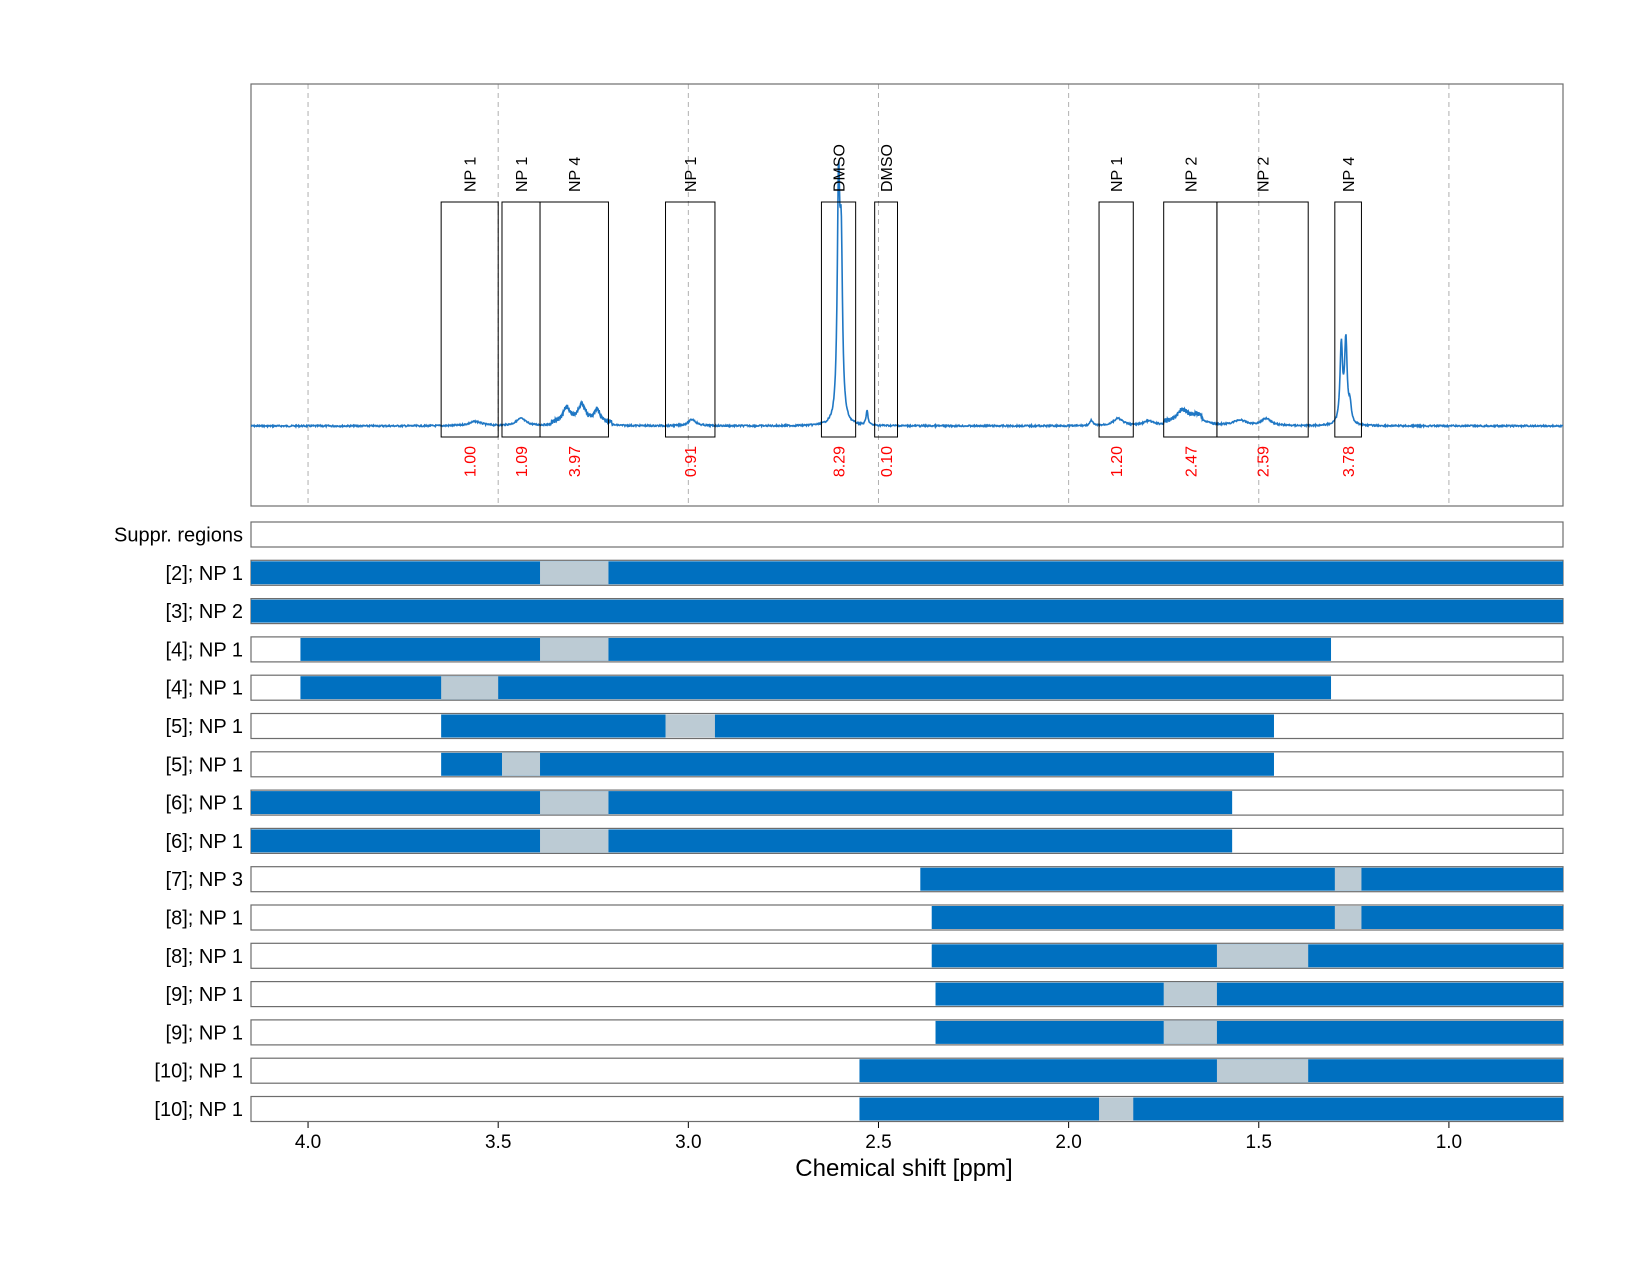 This screenshot has width=1651, height=1275. What do you see at coordinates (1349, 461) in the screenshot?
I see `integral-value: 3.78` at bounding box center [1349, 461].